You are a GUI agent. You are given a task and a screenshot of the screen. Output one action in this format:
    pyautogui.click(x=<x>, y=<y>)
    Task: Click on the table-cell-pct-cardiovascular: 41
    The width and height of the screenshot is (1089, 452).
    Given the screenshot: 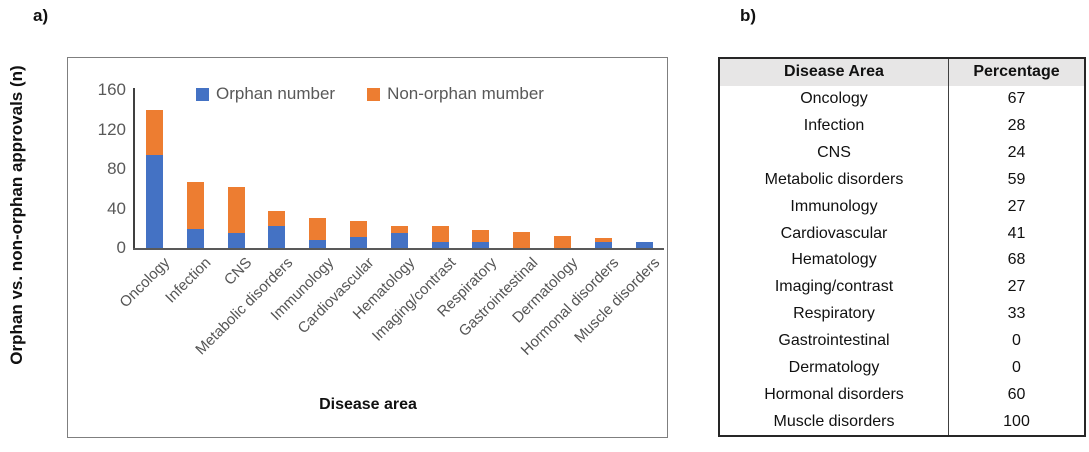 What is the action you would take?
    pyautogui.click(x=1016, y=233)
    